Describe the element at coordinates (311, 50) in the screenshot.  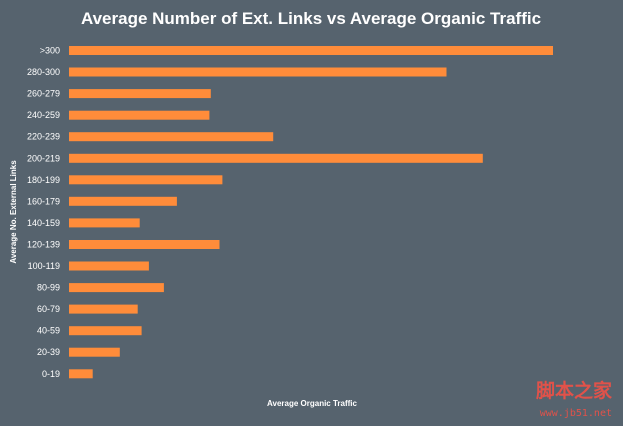
I see `bar->300` at that location.